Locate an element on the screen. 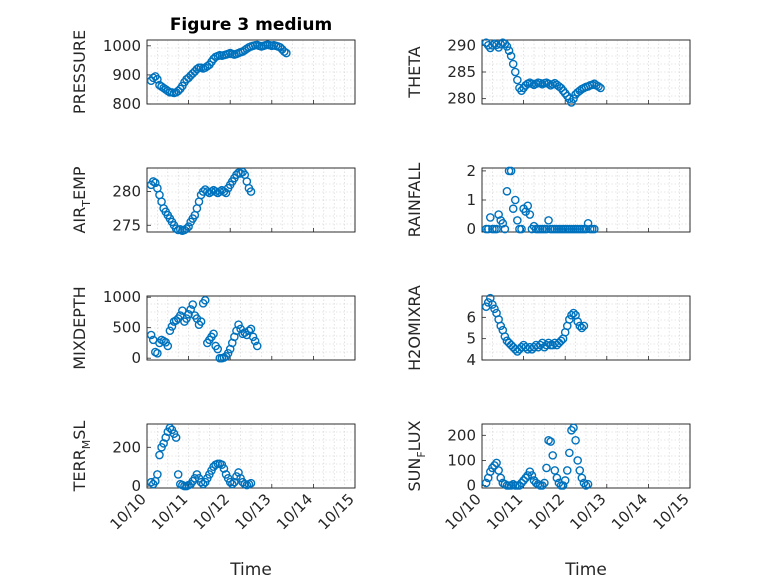 This screenshot has width=778, height=583. y-axis-label-main: SUN is located at coordinates (414, 475).